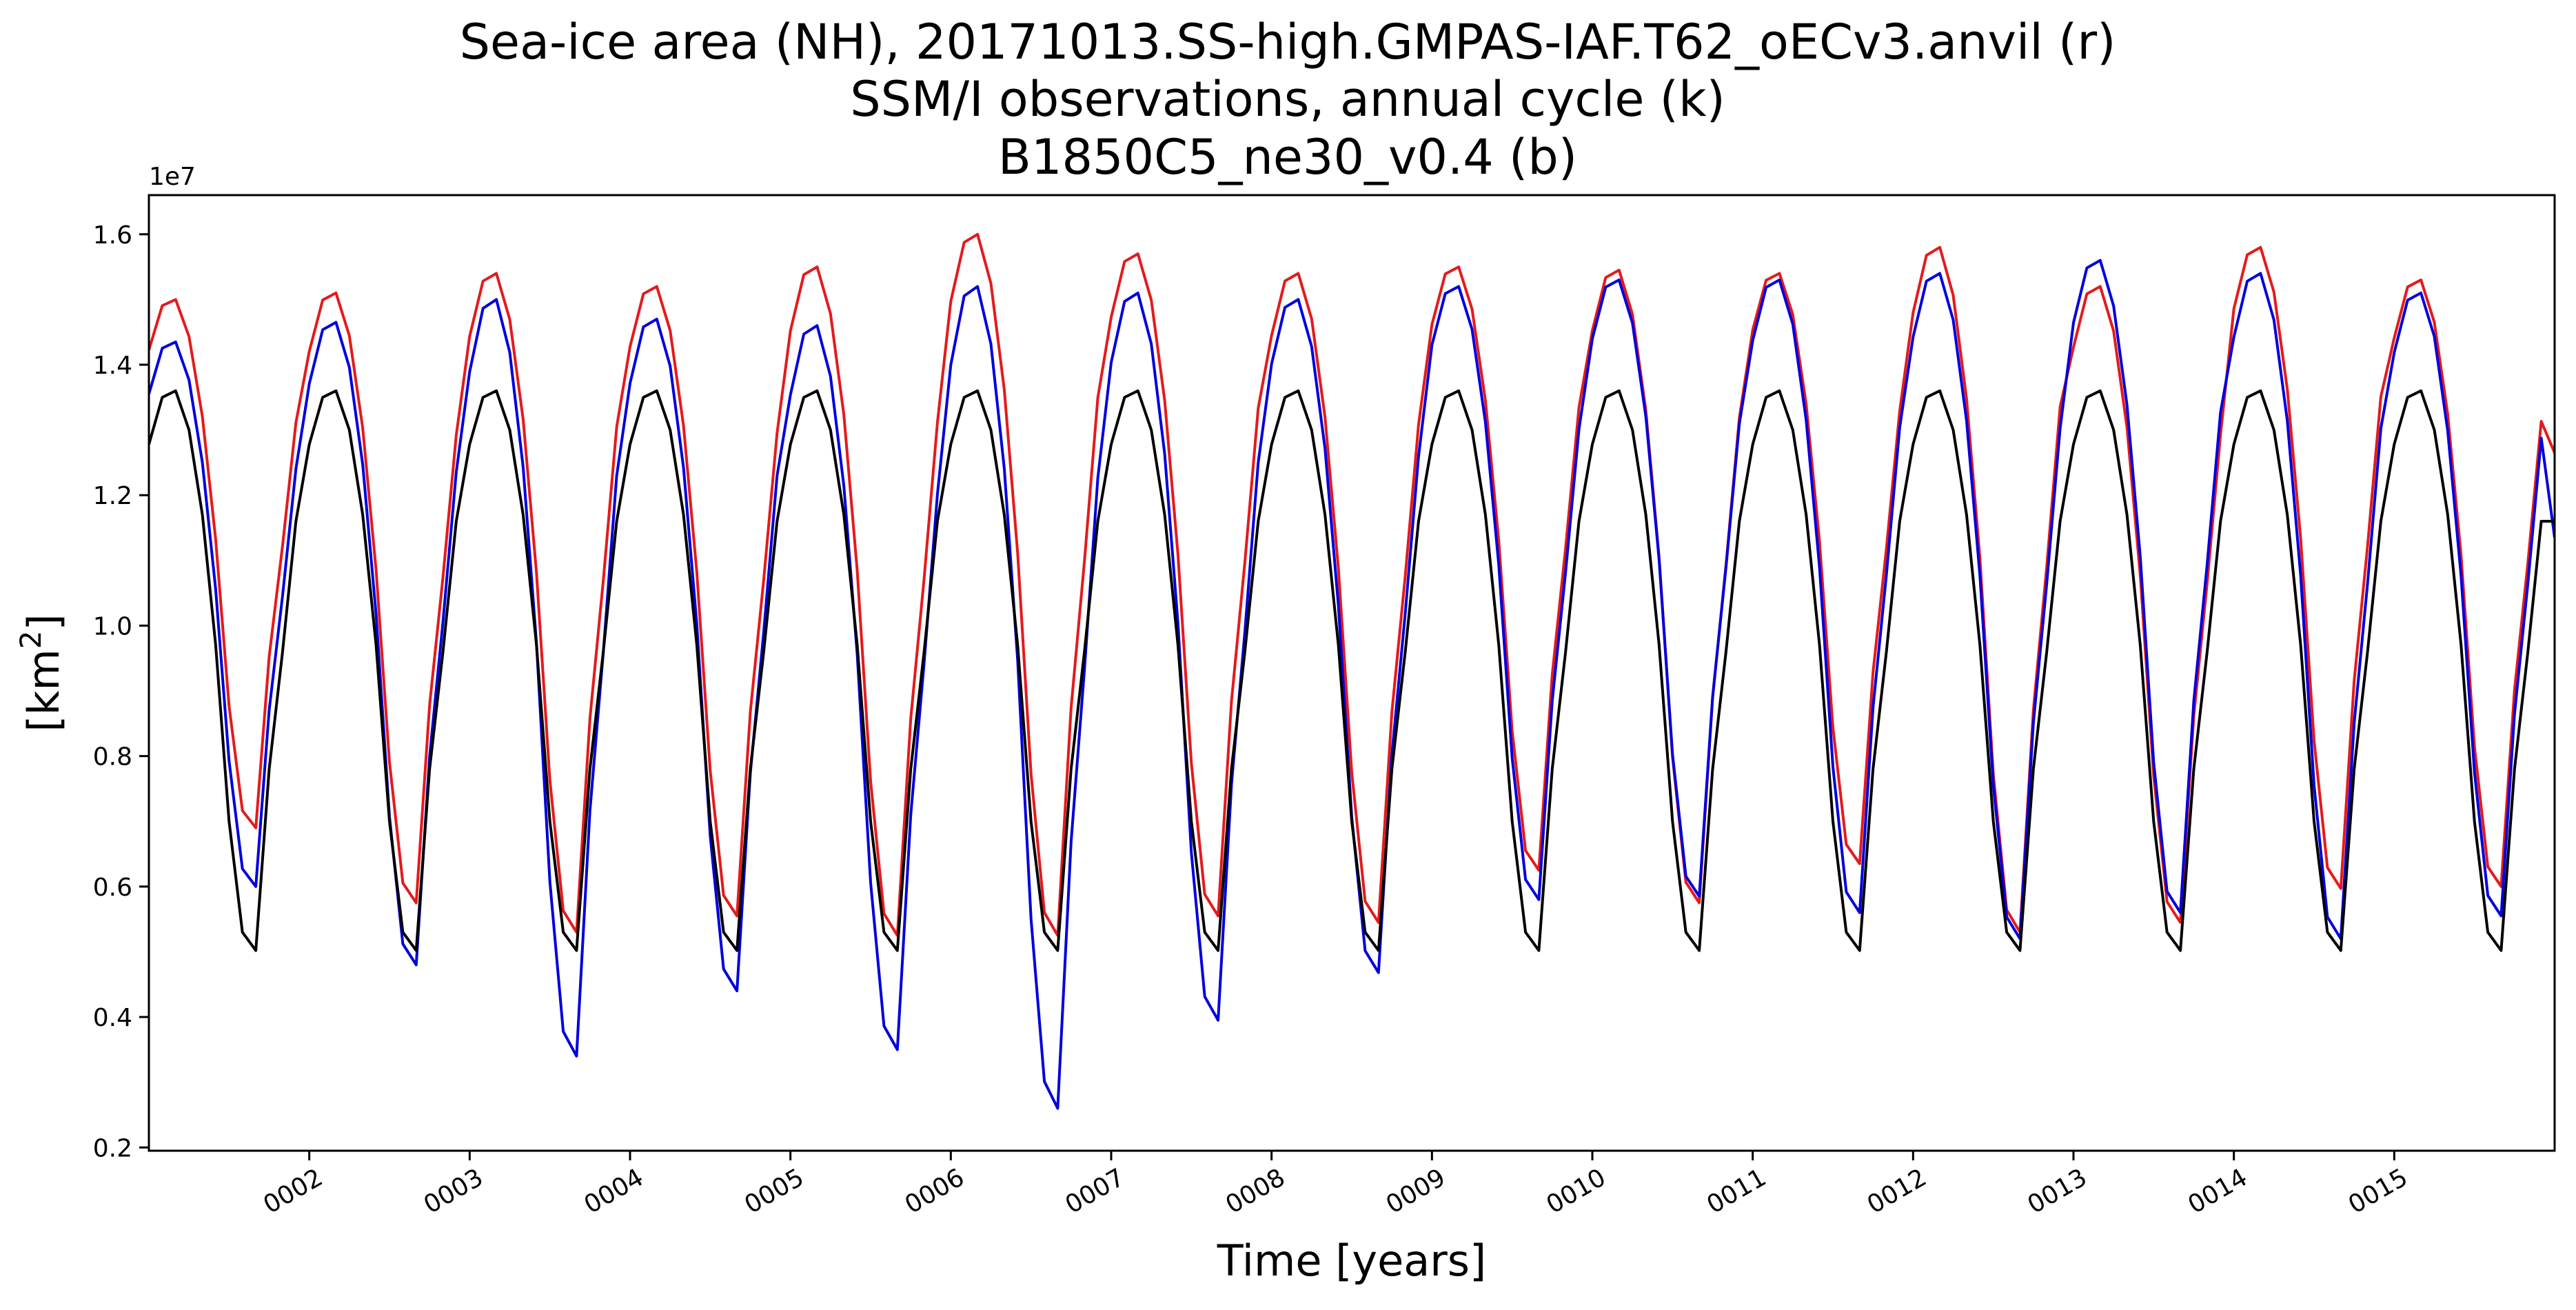  I want to click on x-tick-label: 0015, so click(2378, 1191).